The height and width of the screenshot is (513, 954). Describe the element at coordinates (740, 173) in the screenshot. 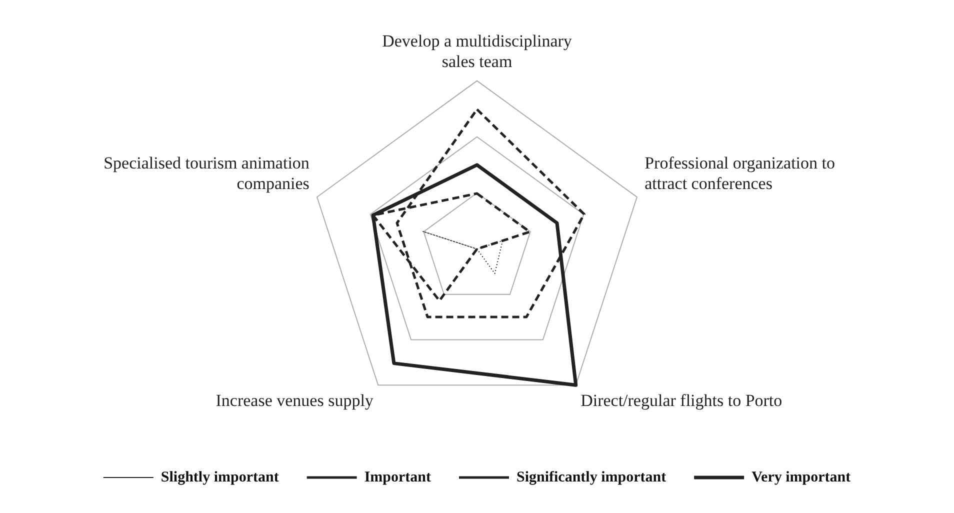

I see `spoke-label: Professional organization to attract conferences` at that location.